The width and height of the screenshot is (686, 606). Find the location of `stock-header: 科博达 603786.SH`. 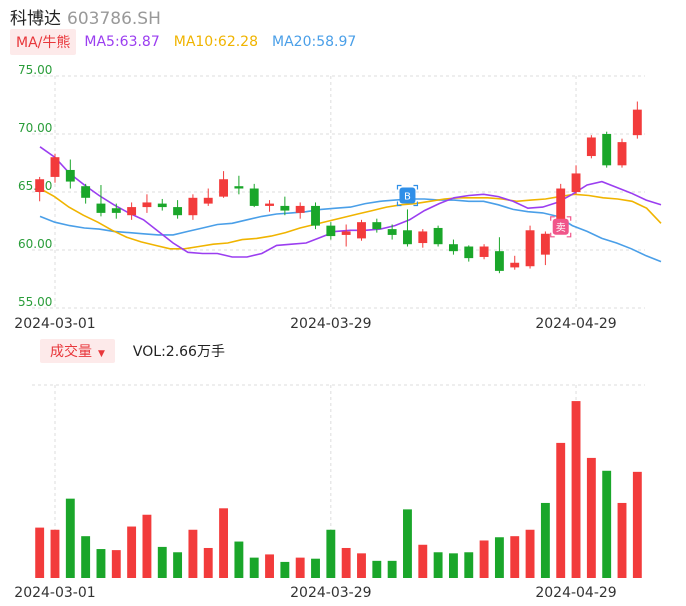

stock-header: 科博达 603786.SH is located at coordinates (85, 16).